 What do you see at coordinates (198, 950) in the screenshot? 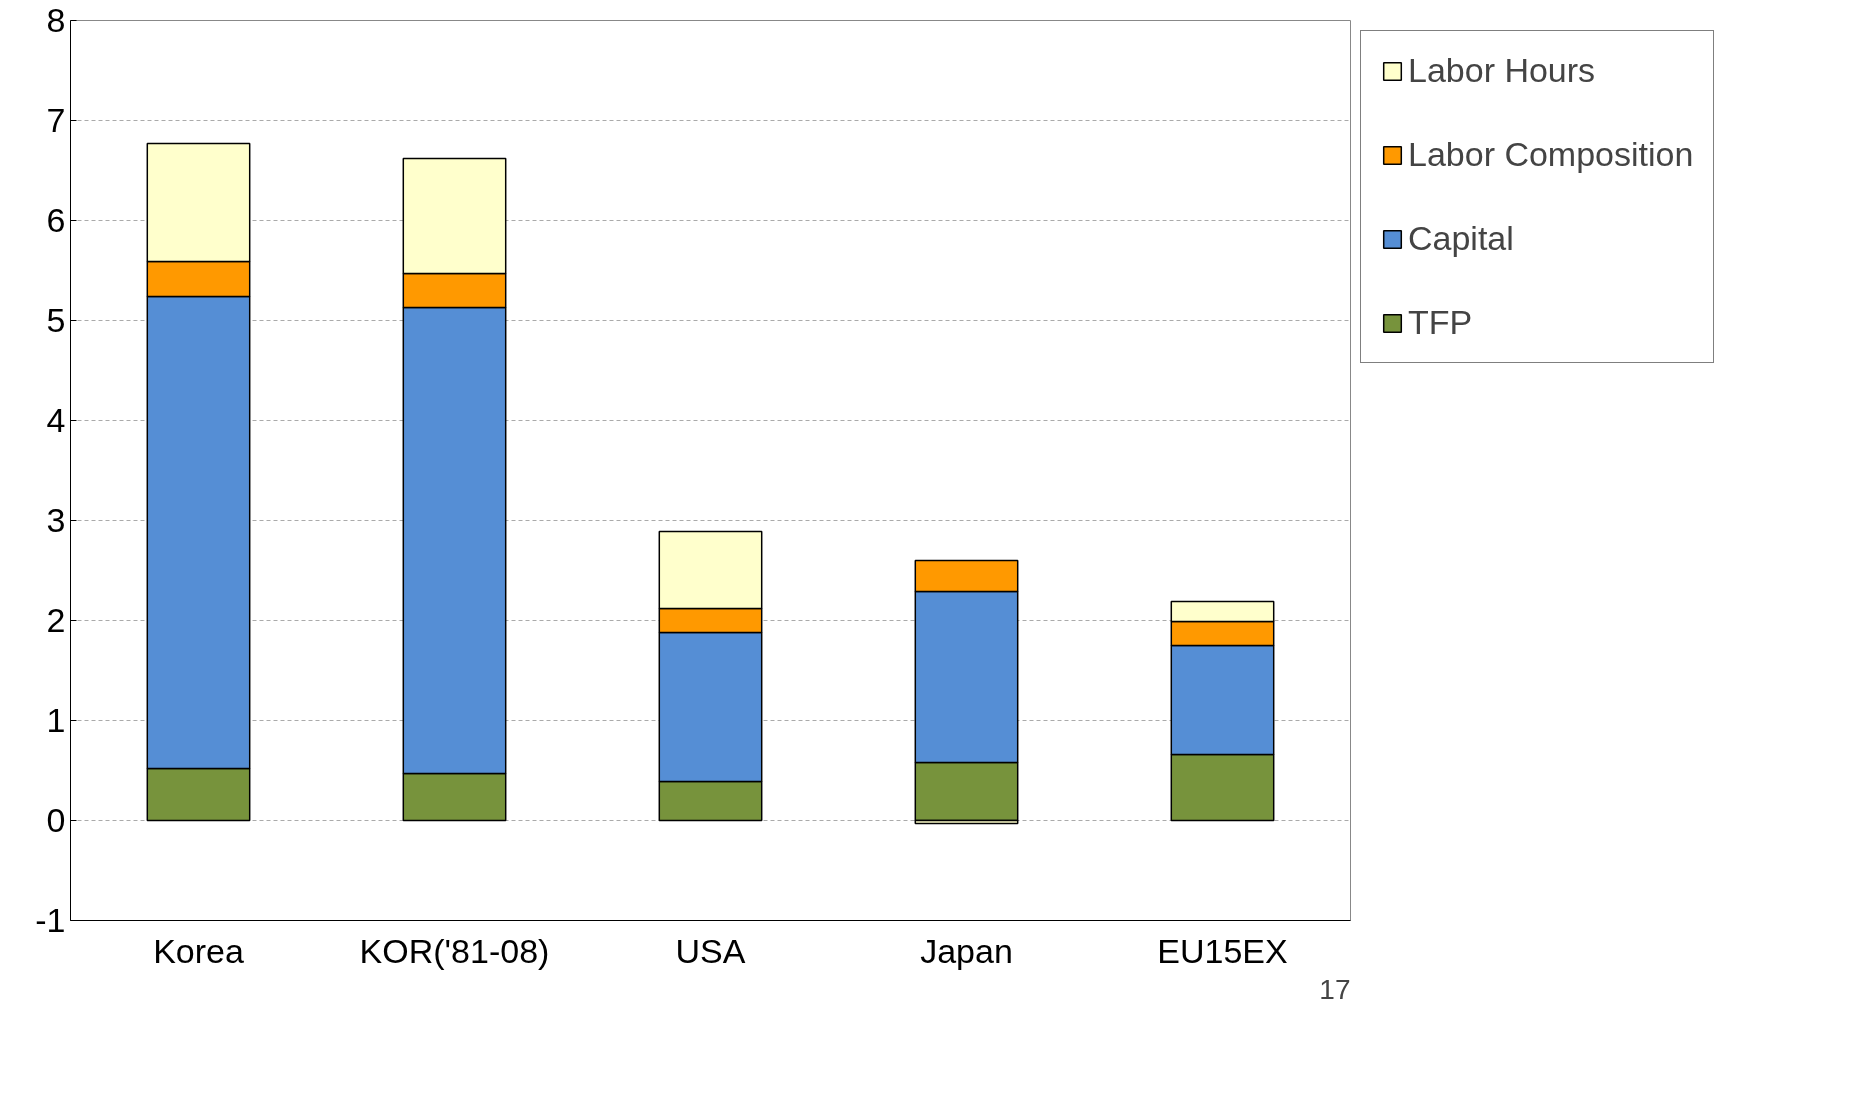
I see `x-tick-label: Korea` at bounding box center [198, 950].